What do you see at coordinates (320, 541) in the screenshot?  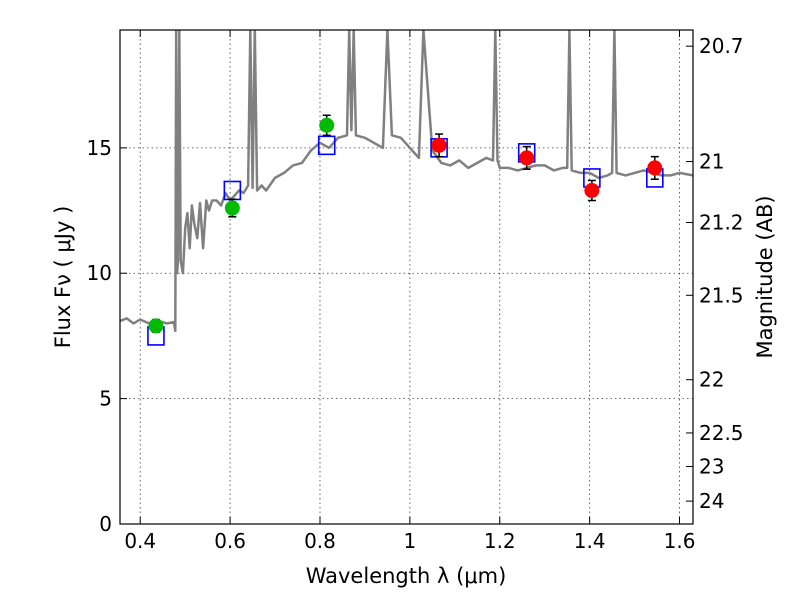 I see `x-tick-label: 0.8` at bounding box center [320, 541].